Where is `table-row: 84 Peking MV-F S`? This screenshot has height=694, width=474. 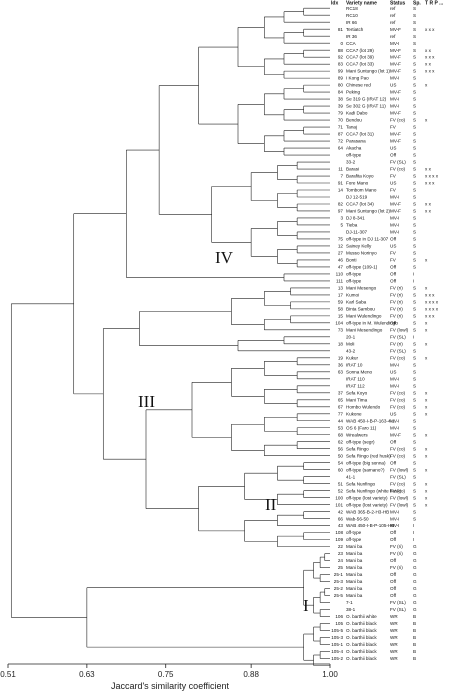 table-row: 84 Peking MV-F S is located at coordinates (377, 92).